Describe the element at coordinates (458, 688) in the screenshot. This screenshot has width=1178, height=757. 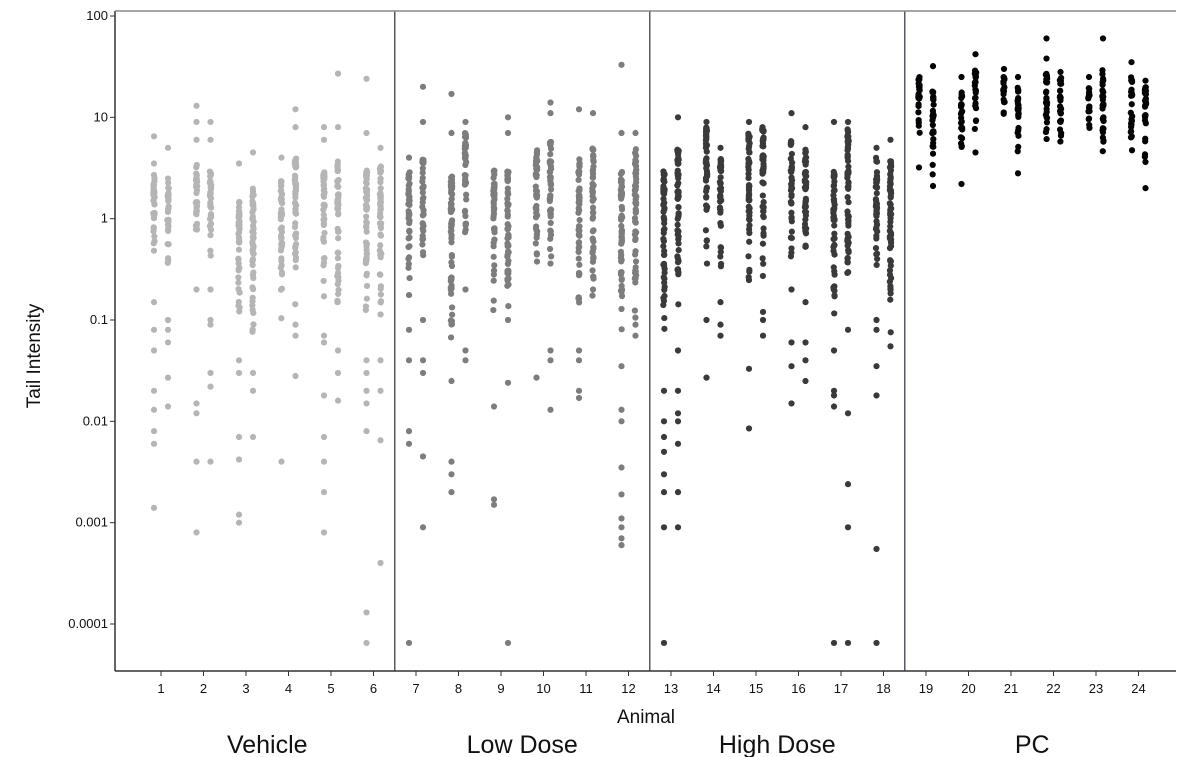
I see `x-tick-label: 8` at that location.